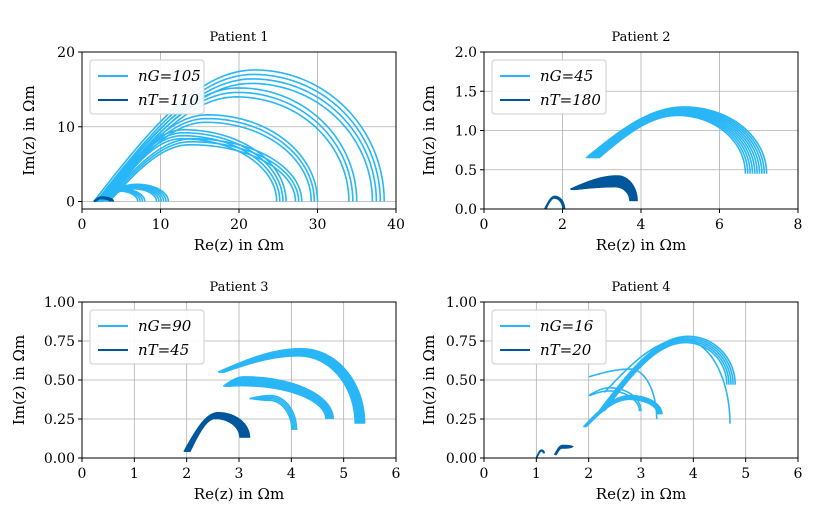 This screenshot has height=524, width=815. Describe the element at coordinates (147, 87) in the screenshot. I see `legend: nG=105 nT=110` at that location.